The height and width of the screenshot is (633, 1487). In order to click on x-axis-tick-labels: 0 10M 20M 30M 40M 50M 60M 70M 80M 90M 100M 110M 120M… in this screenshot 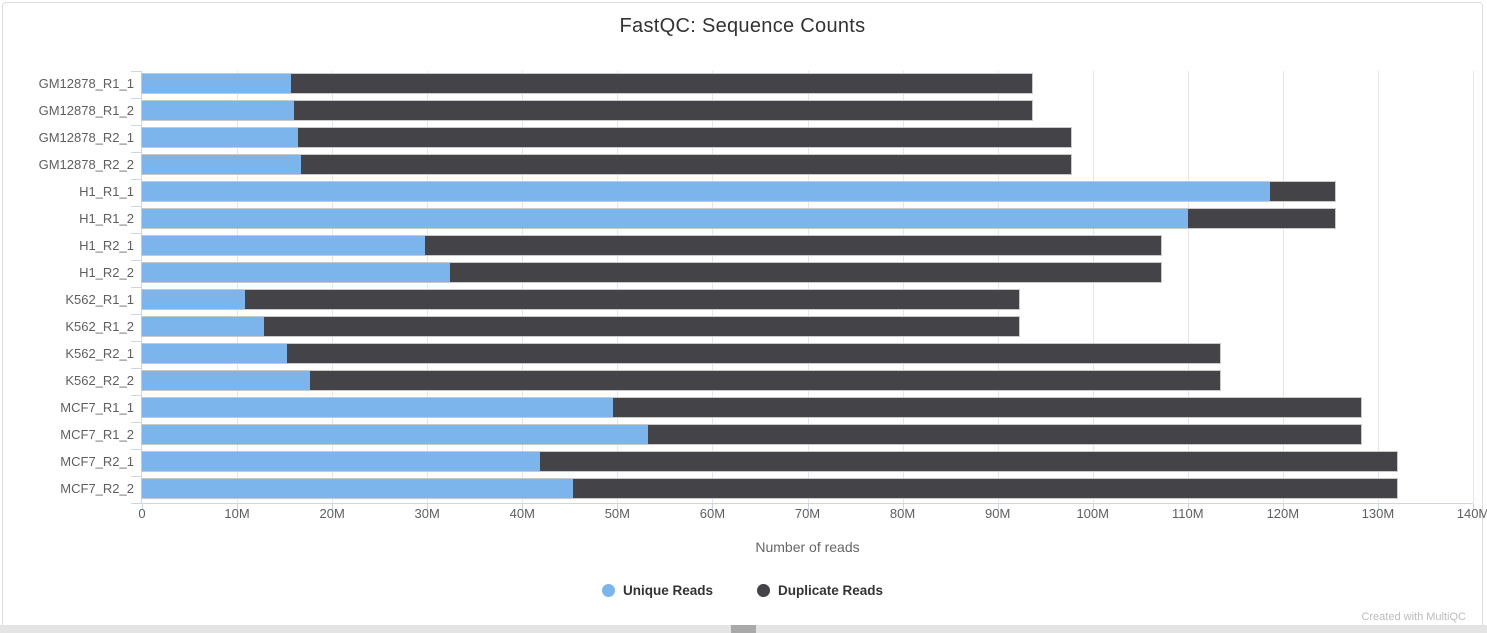, I will do `click(812, 515)`.